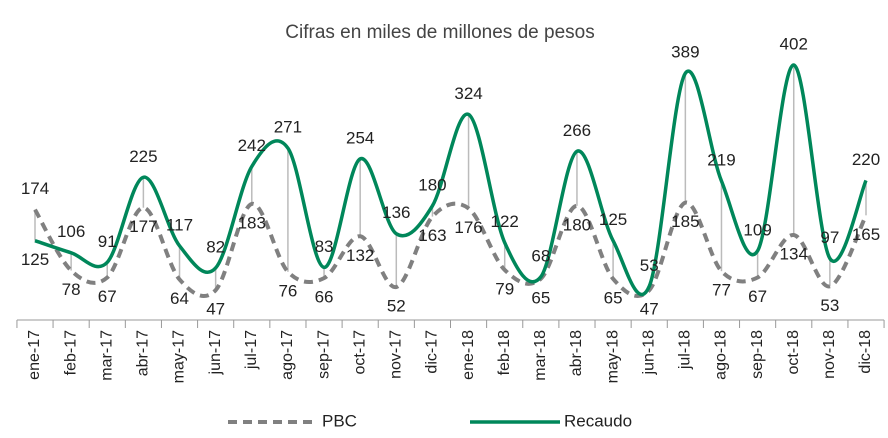  I want to click on data-label: 52, so click(396, 305).